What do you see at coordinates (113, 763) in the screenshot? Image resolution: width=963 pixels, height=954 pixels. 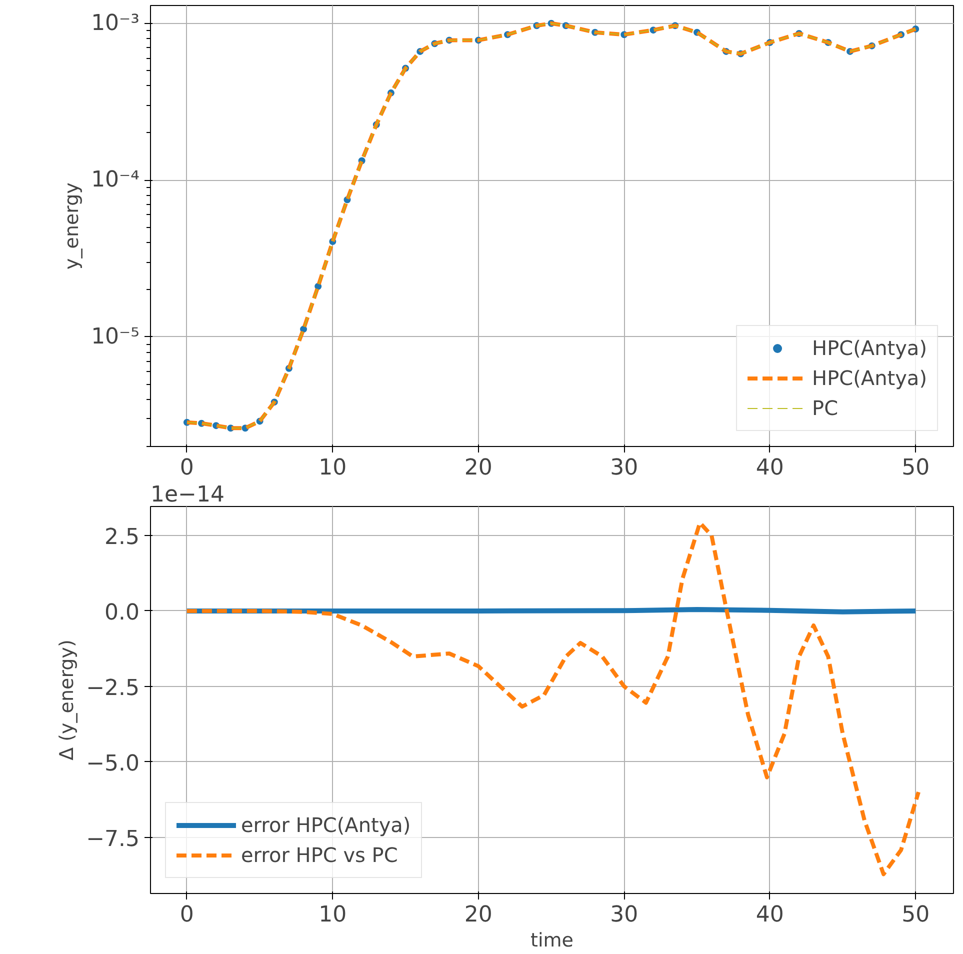 I see `y-tick-label: −5.0` at bounding box center [113, 763].